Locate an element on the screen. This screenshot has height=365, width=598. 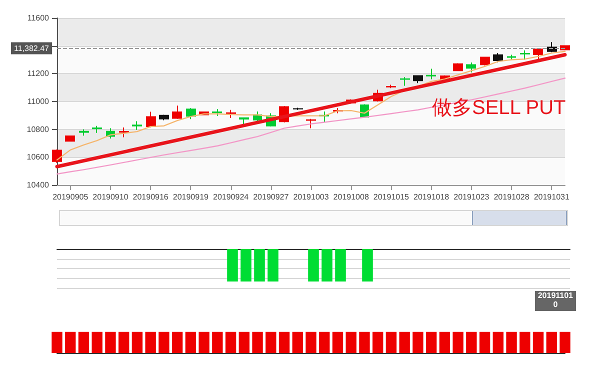
x-tick-label: 20190905 is located at coordinates (70, 197).